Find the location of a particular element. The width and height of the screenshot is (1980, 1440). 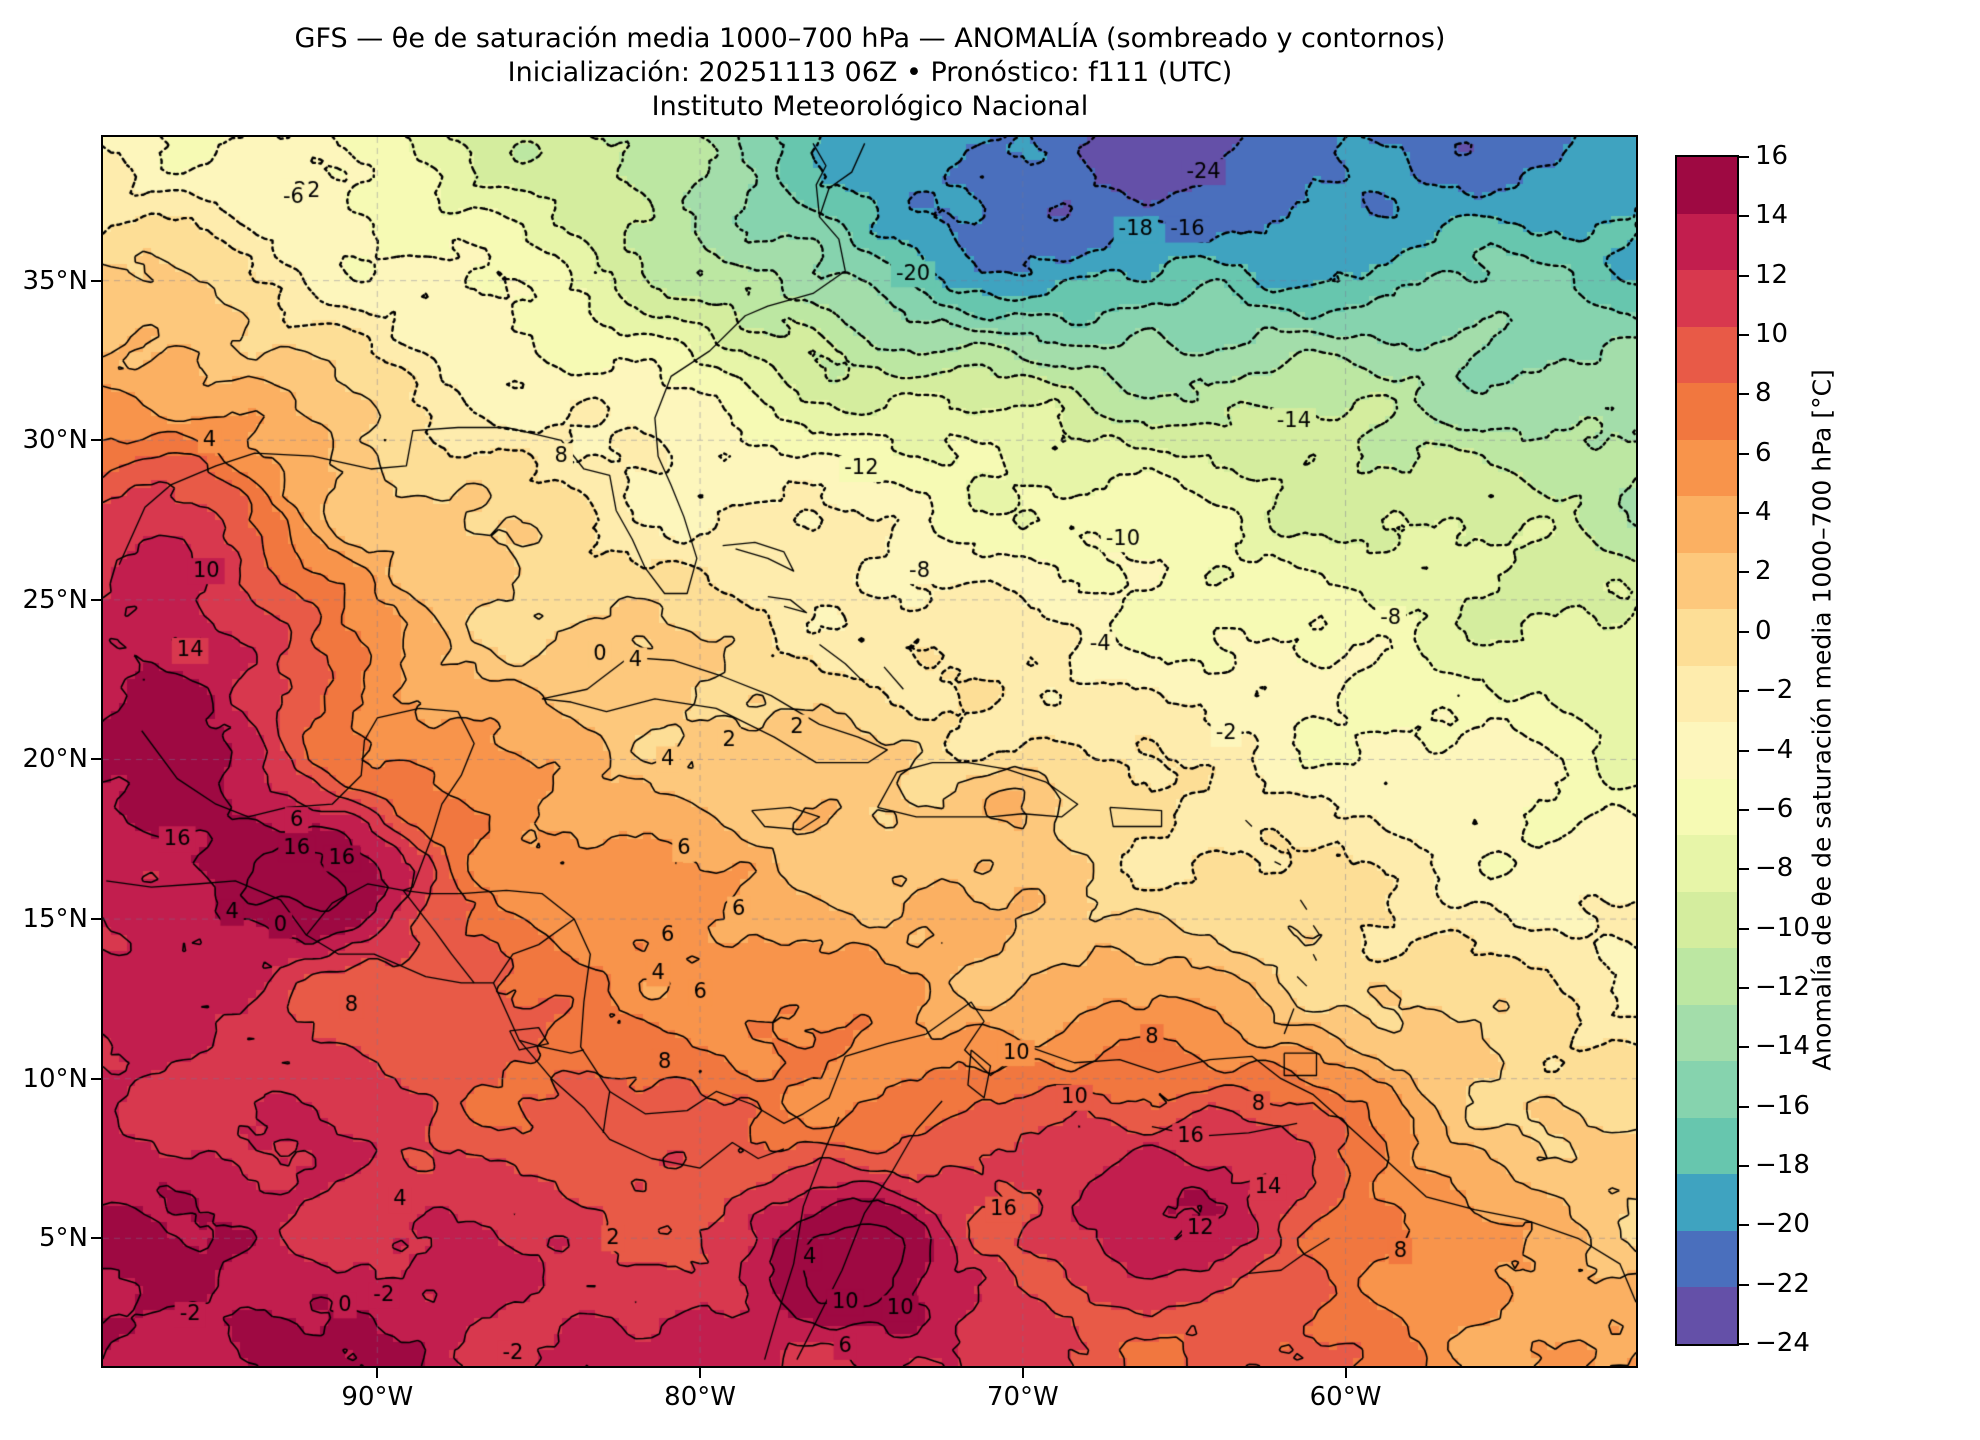

title-line-3: Instituto Meteorológico Nacional is located at coordinates (870, 106).